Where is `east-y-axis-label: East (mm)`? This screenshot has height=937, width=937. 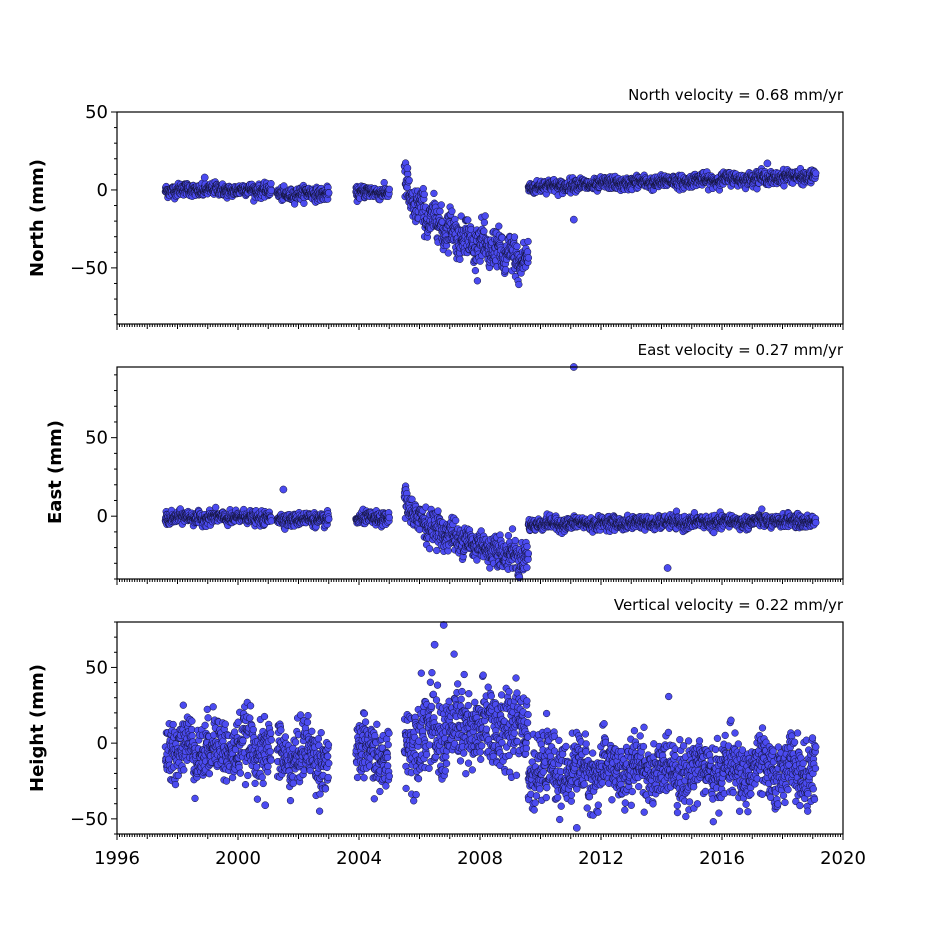 east-y-axis-label: East (mm) is located at coordinates (55, 472).